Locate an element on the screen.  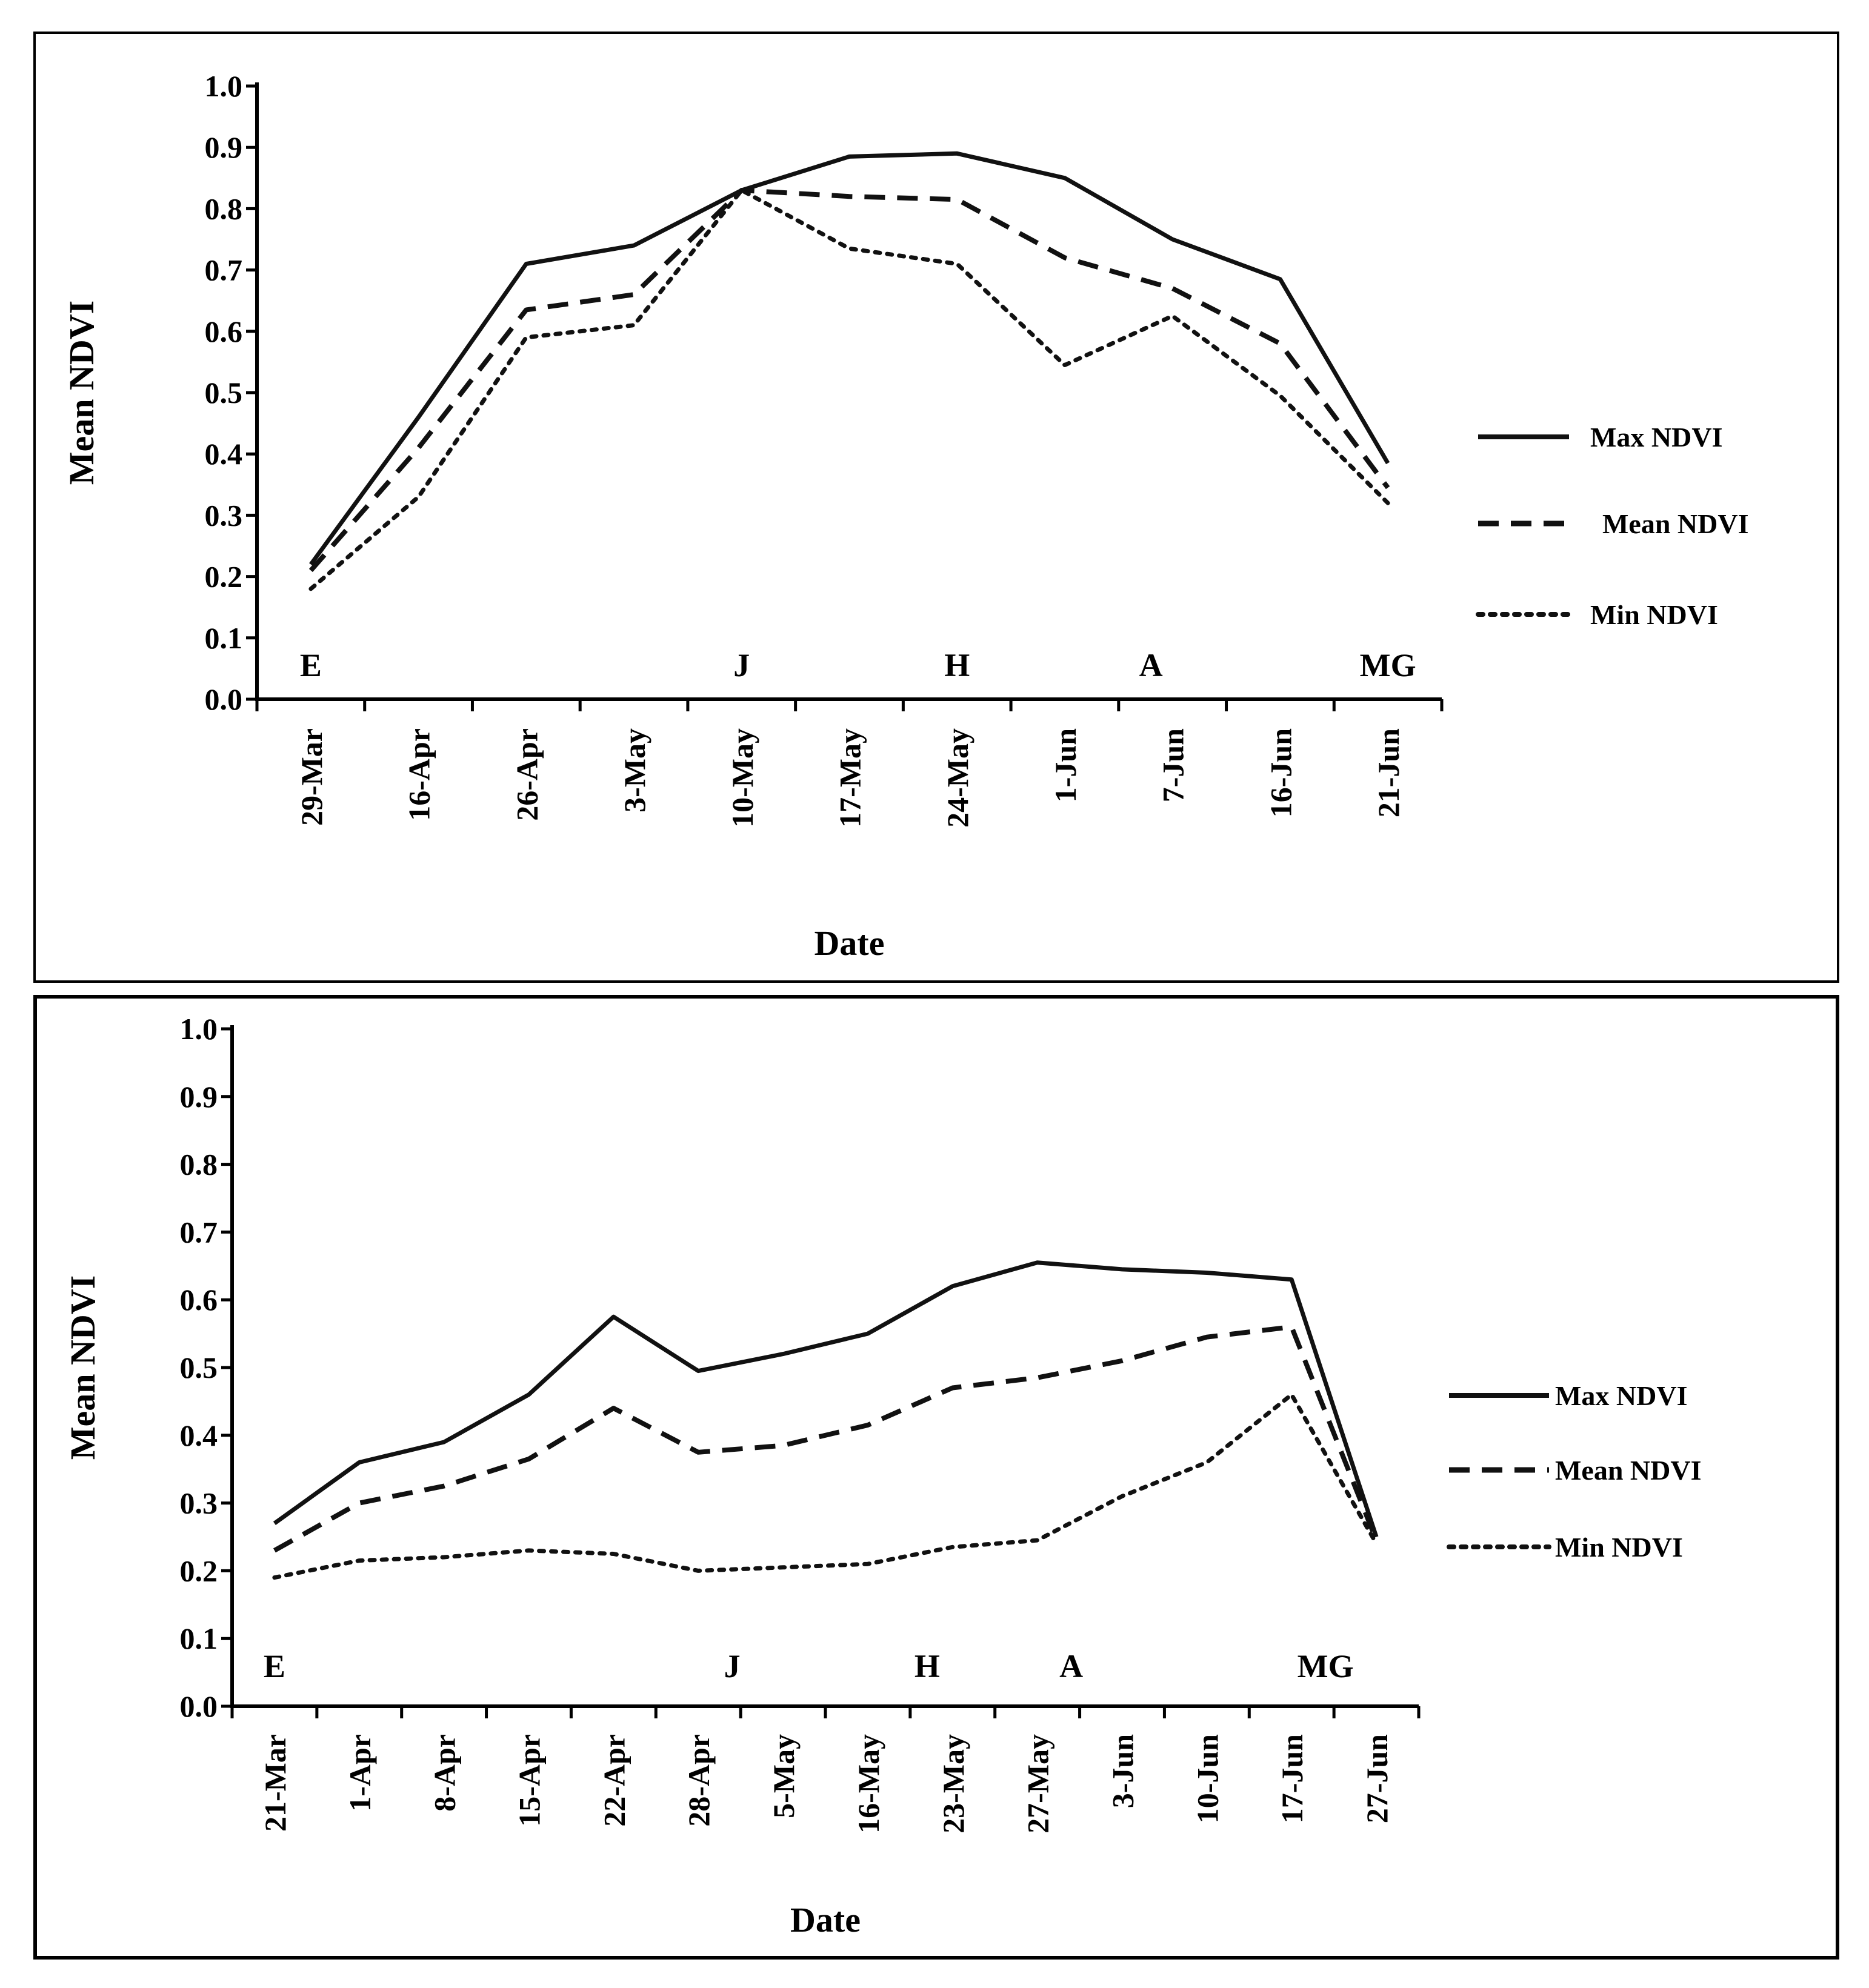
stage-label: H is located at coordinates (927, 1666).